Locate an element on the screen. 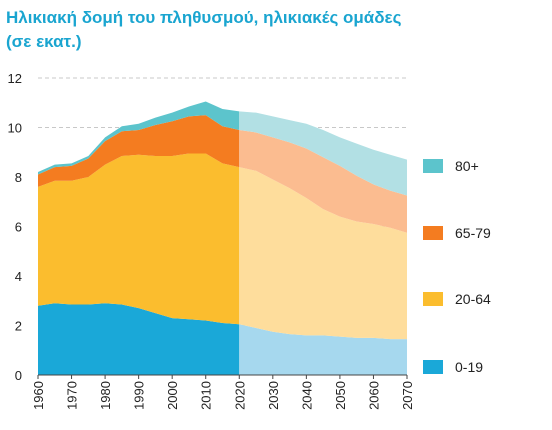 The image size is (552, 430). area-65-79-projection is located at coordinates (323, 181).